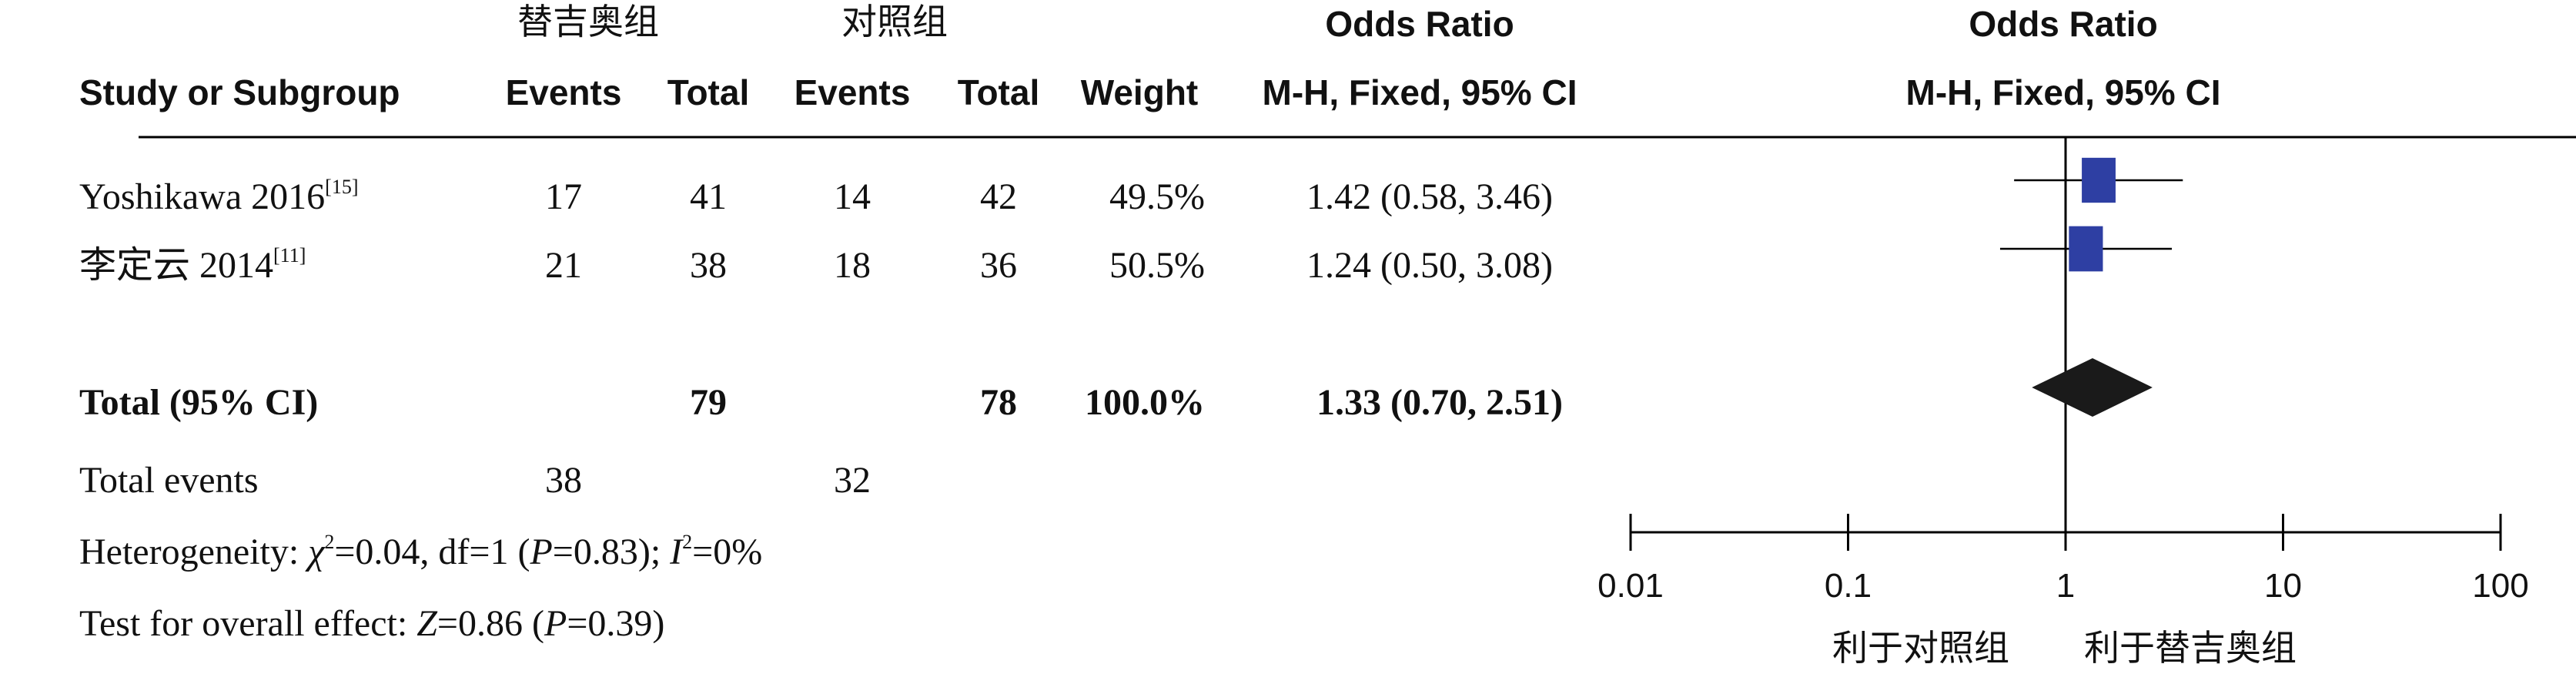 The width and height of the screenshot is (2576, 674). Describe the element at coordinates (219, 196) in the screenshot. I see `study-name: Yoshikawa 2016[15]` at that location.